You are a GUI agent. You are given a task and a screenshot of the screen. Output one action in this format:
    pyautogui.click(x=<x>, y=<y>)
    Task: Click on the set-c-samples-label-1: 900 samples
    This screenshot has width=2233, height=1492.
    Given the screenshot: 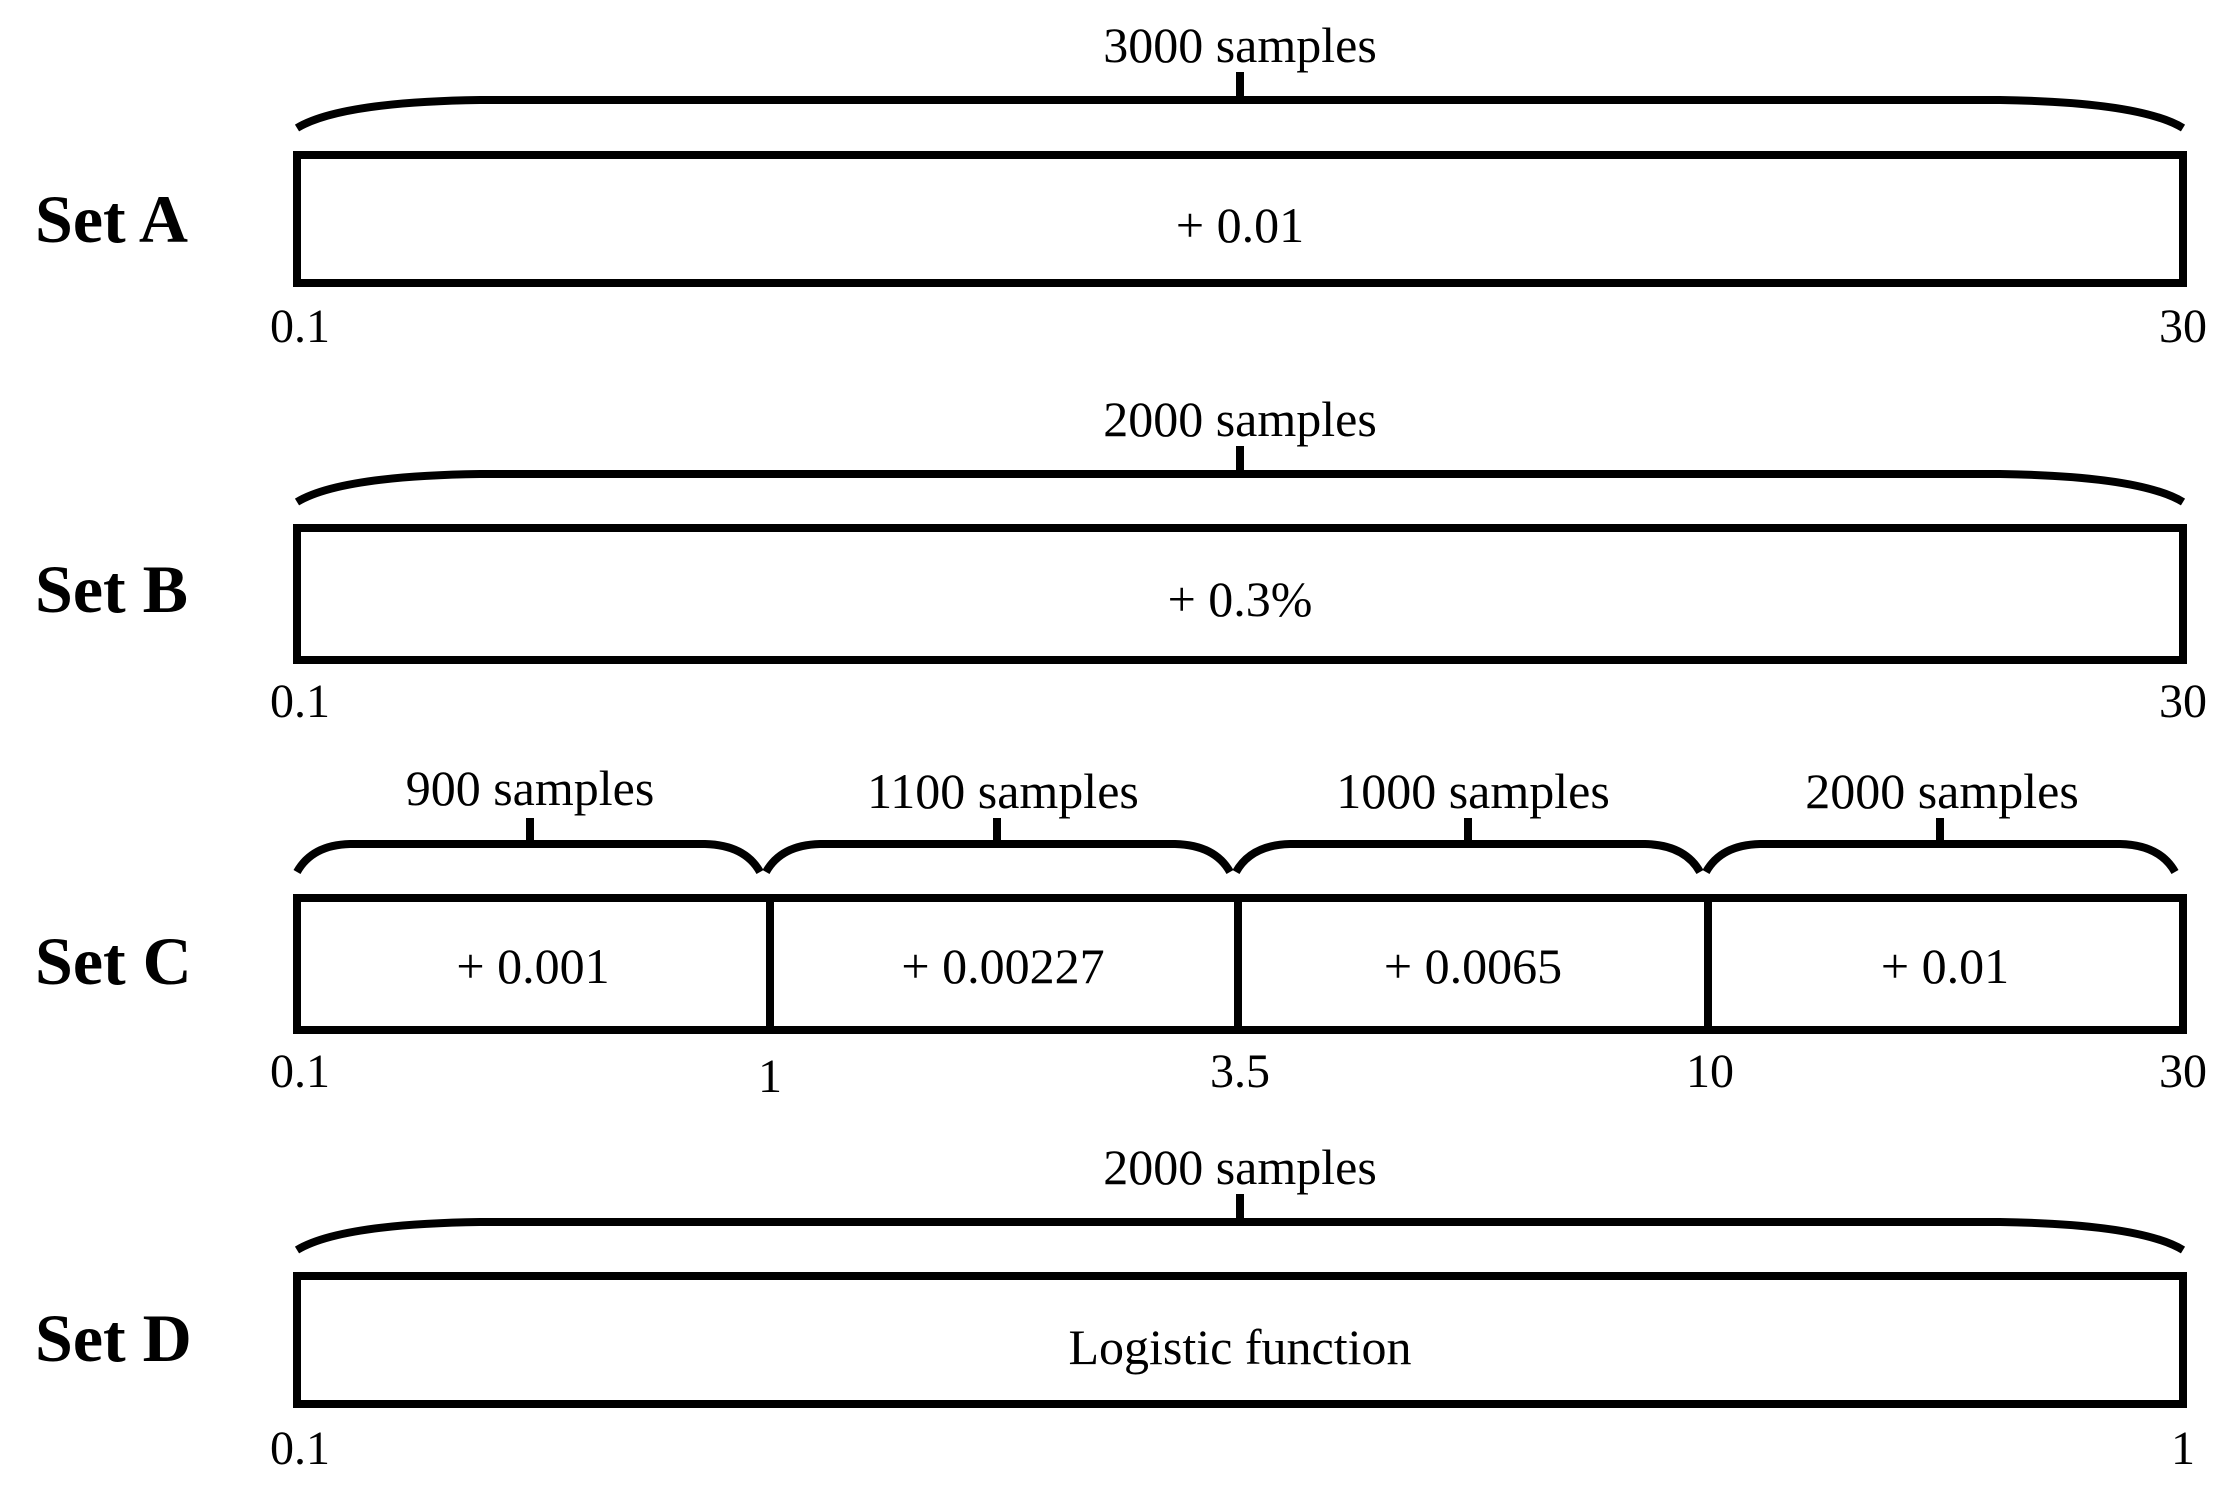 What is the action you would take?
    pyautogui.click(x=530, y=788)
    